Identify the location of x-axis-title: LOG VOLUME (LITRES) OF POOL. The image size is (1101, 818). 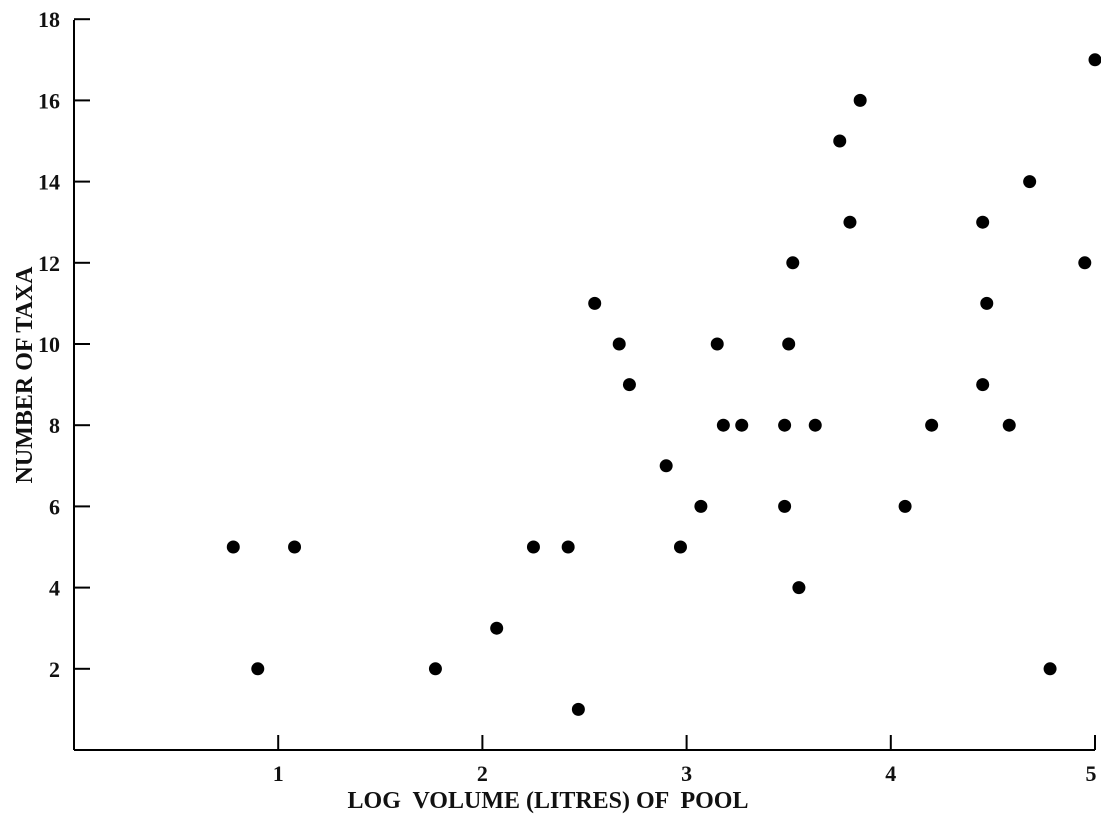
(548, 801).